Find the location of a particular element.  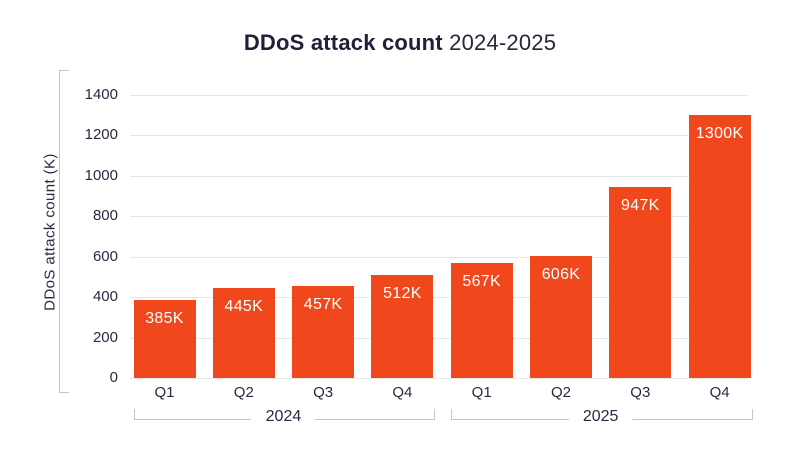

bar-q4-2025: 1300K is located at coordinates (719, 246).